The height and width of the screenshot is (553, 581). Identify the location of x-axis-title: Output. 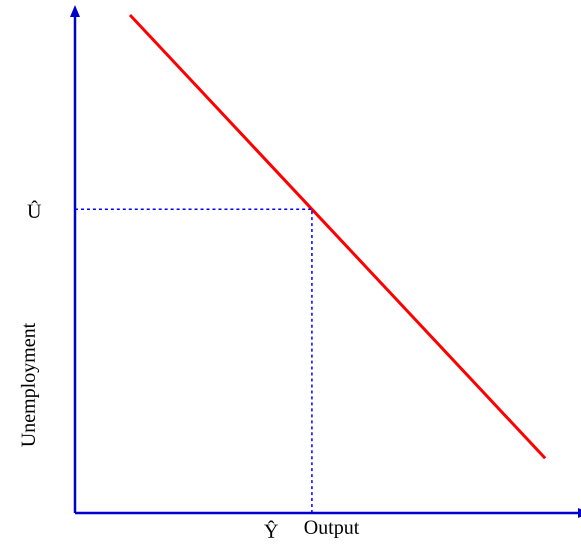
(332, 529).